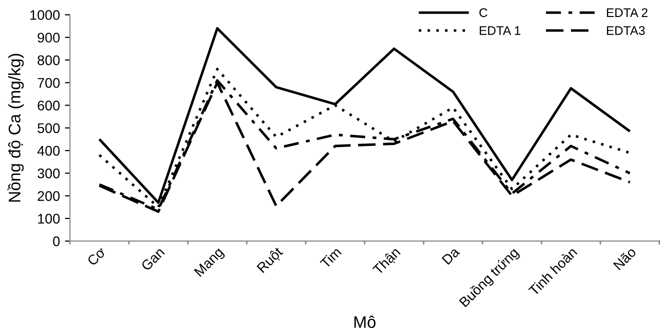 The width and height of the screenshot is (666, 328). Describe the element at coordinates (49, 128) in the screenshot. I see `y-tick-label: 500` at that location.